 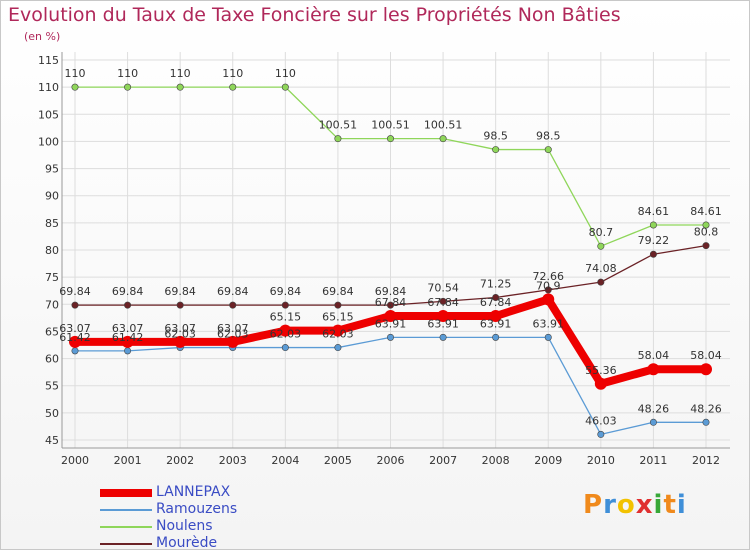 I want to click on data-label: 80.7, so click(x=601, y=232).